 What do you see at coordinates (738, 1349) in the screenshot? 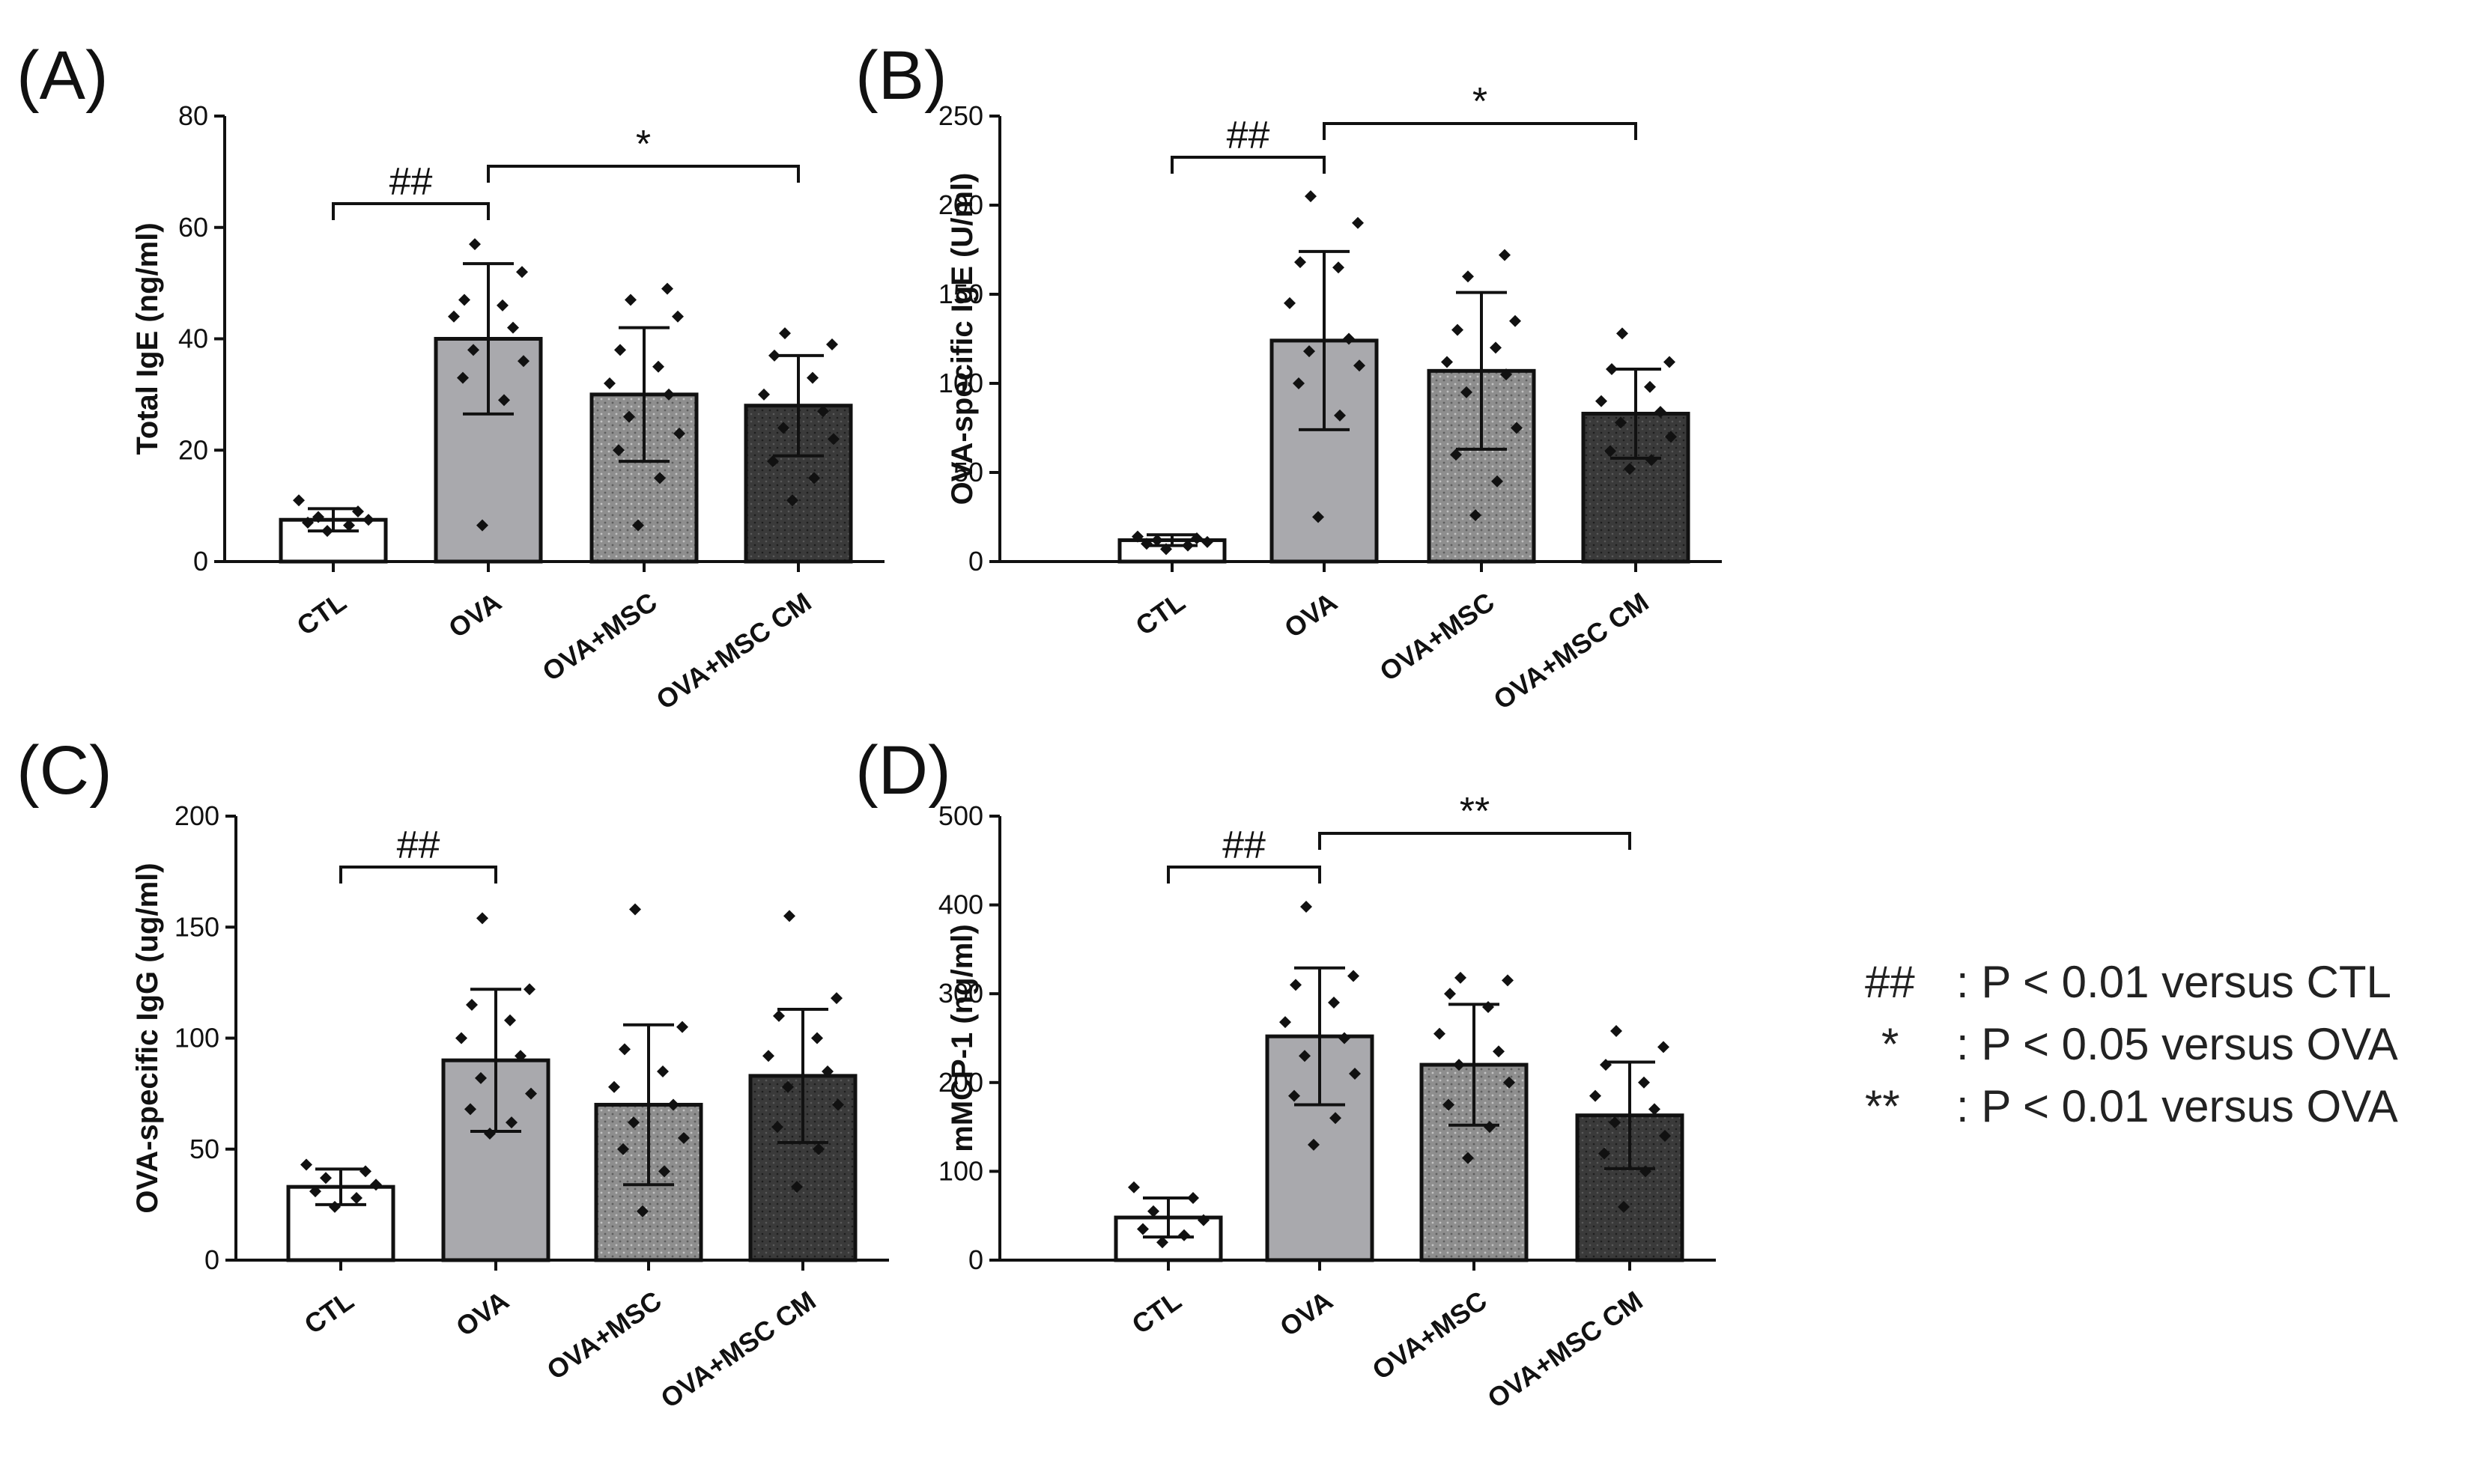
I see `panel-c-xtick-label-ova-msc-cm: OVA+MSC CM` at bounding box center [738, 1349].